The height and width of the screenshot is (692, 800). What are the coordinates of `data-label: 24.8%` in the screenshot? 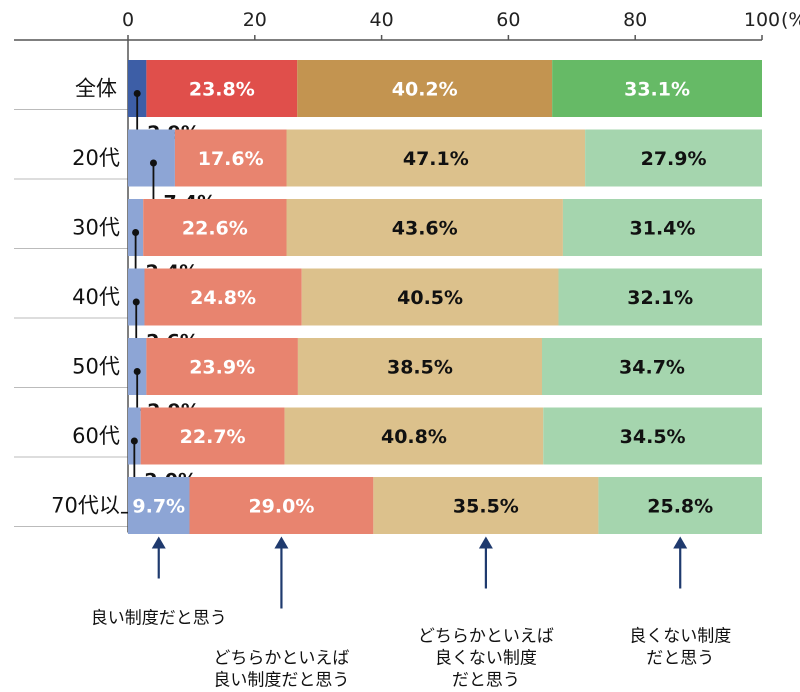 It's located at (223, 298).